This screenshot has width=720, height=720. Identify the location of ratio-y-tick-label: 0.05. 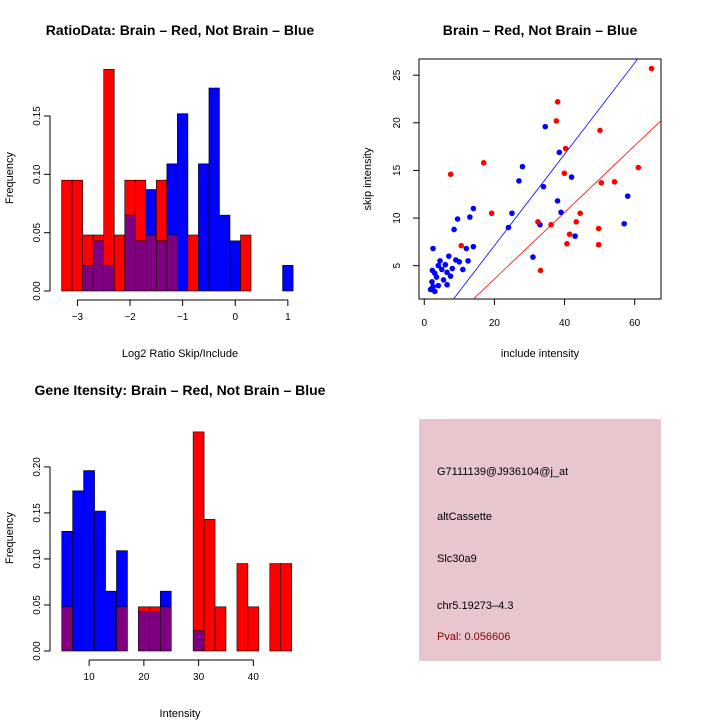
(37, 232).